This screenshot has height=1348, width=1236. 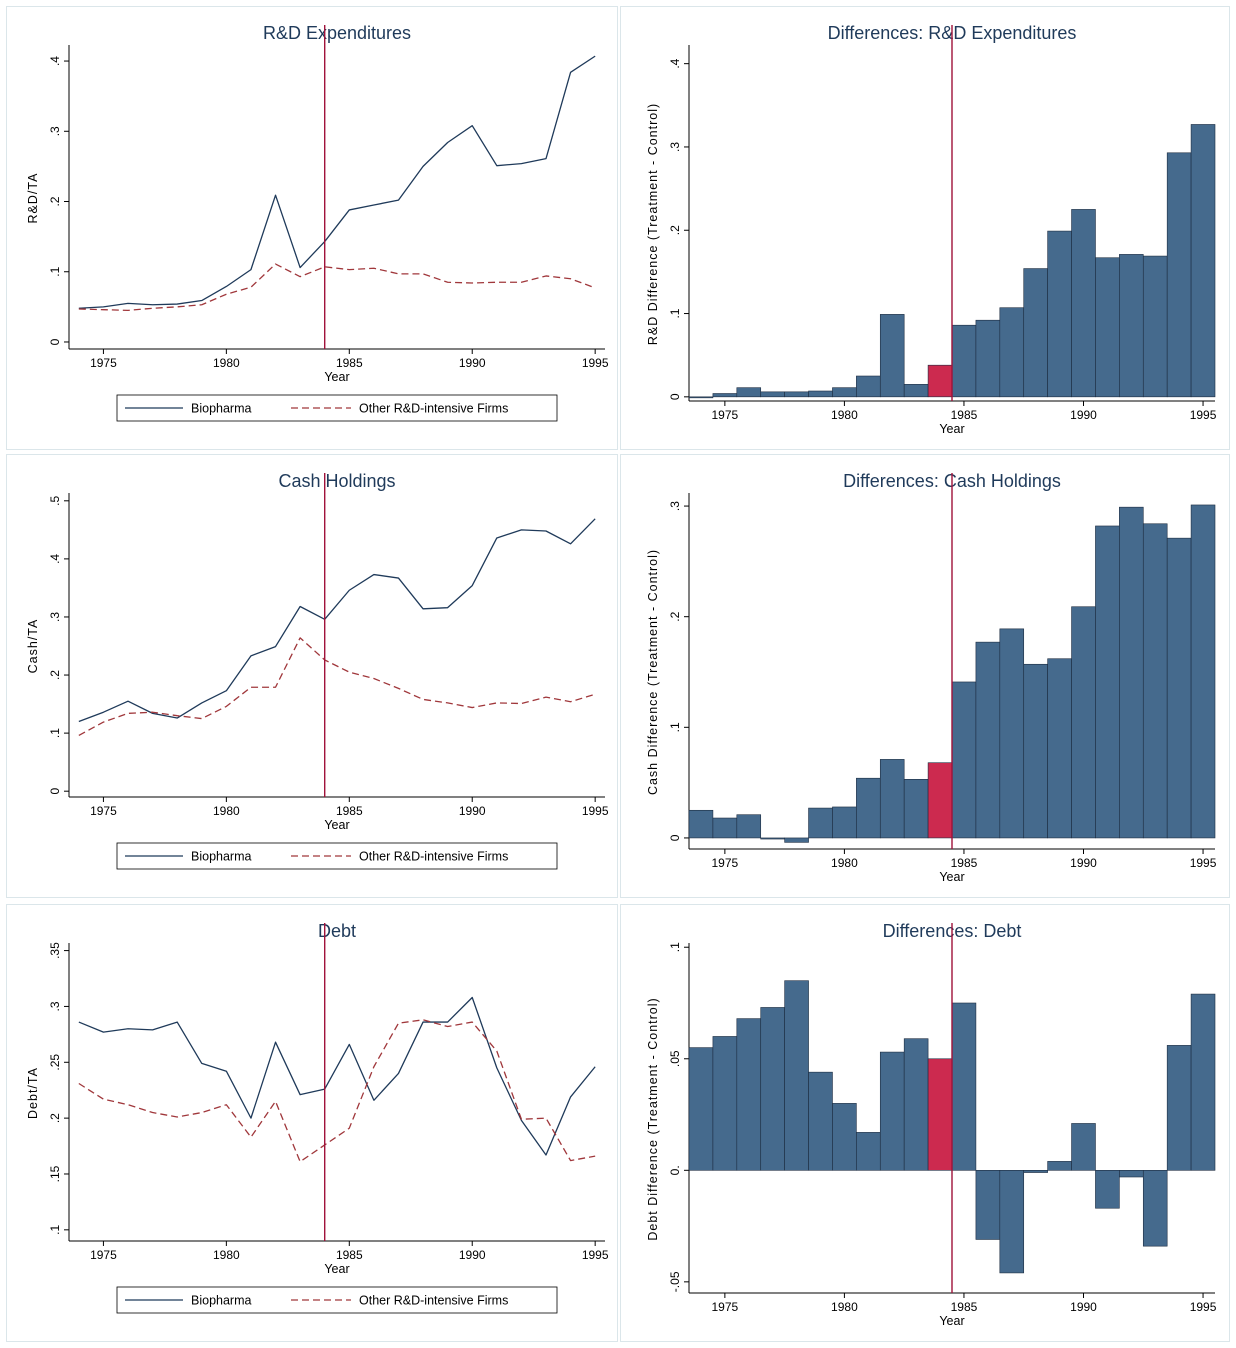 I want to click on y-axis-label: Debt Difference (Treatment - Control), so click(x=653, y=1118).